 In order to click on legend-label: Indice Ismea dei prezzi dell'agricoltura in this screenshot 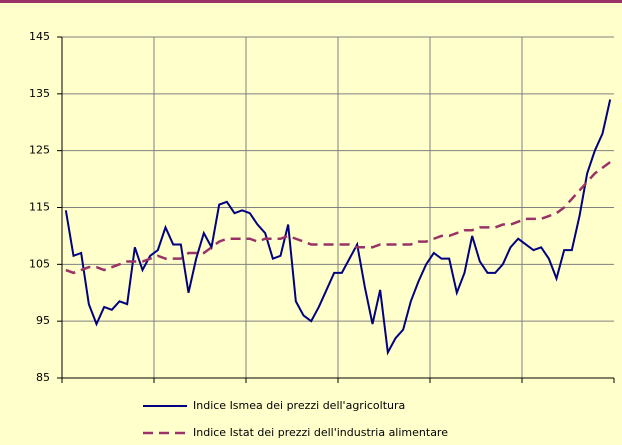, I will do `click(299, 405)`.